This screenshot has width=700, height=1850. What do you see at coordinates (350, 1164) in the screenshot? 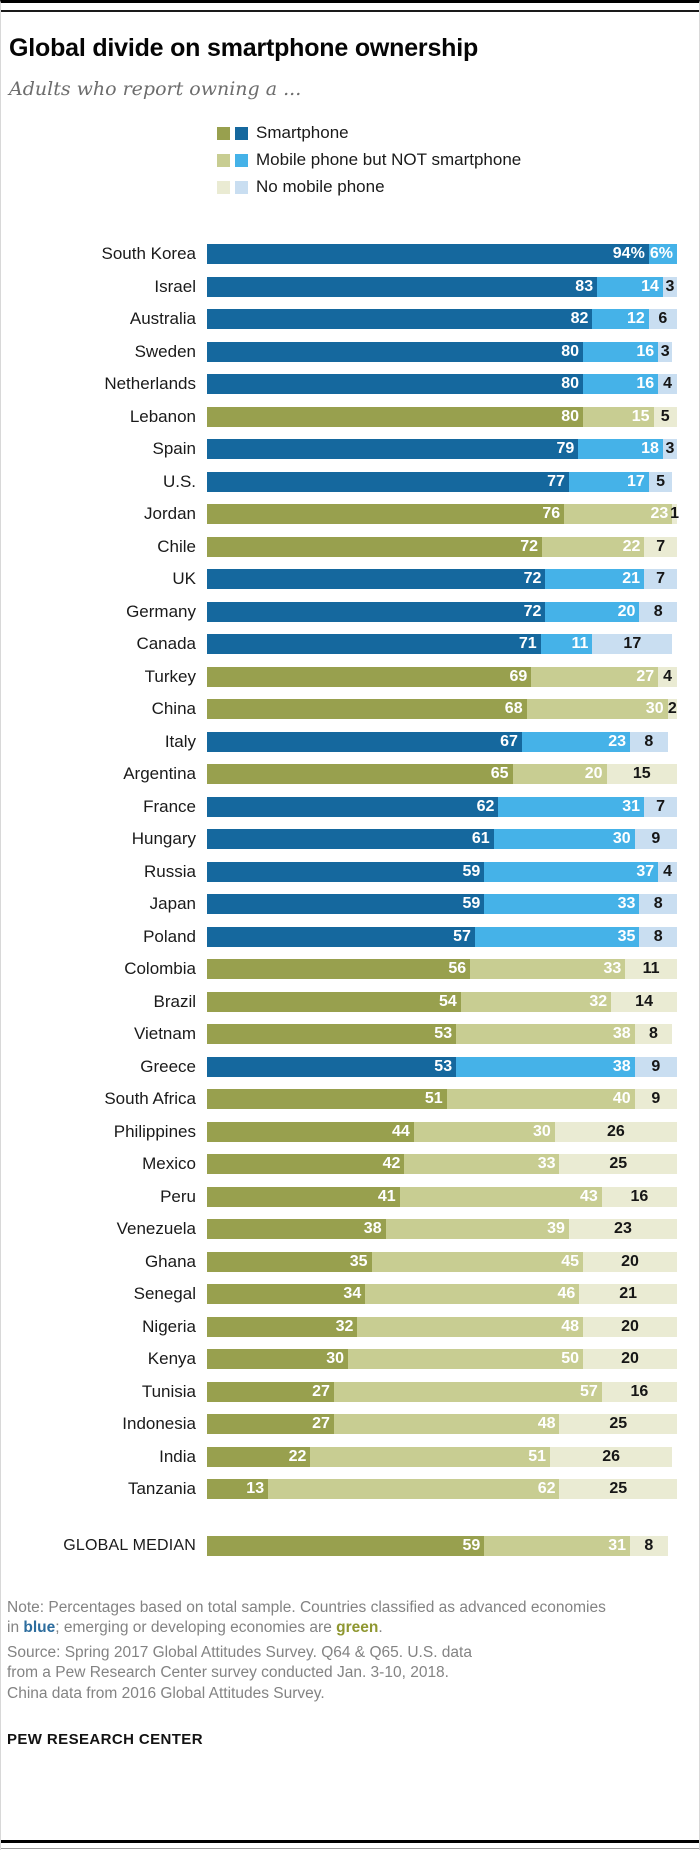
I see `table-row: Mexico 42 33 25` at bounding box center [350, 1164].